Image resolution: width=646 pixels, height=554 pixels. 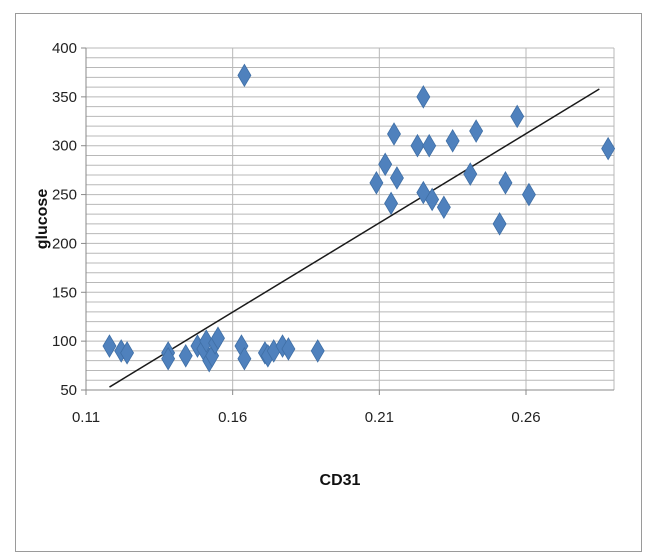 I want to click on y-tick-label: 400, so click(x=64, y=48).